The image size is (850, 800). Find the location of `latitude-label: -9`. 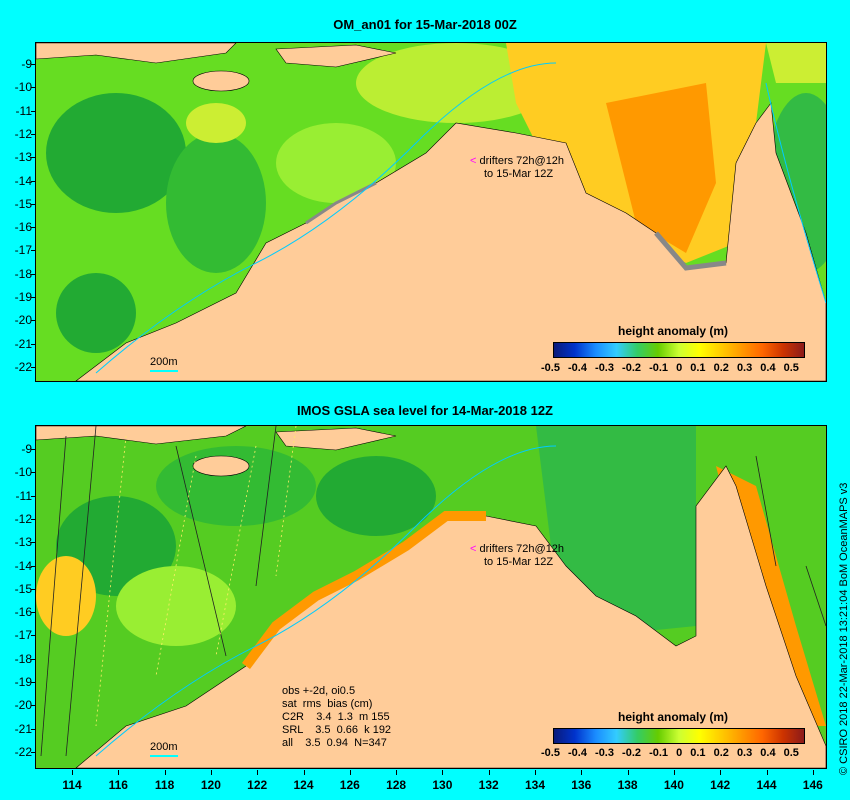

latitude-label: -9 is located at coordinates (26, 449).